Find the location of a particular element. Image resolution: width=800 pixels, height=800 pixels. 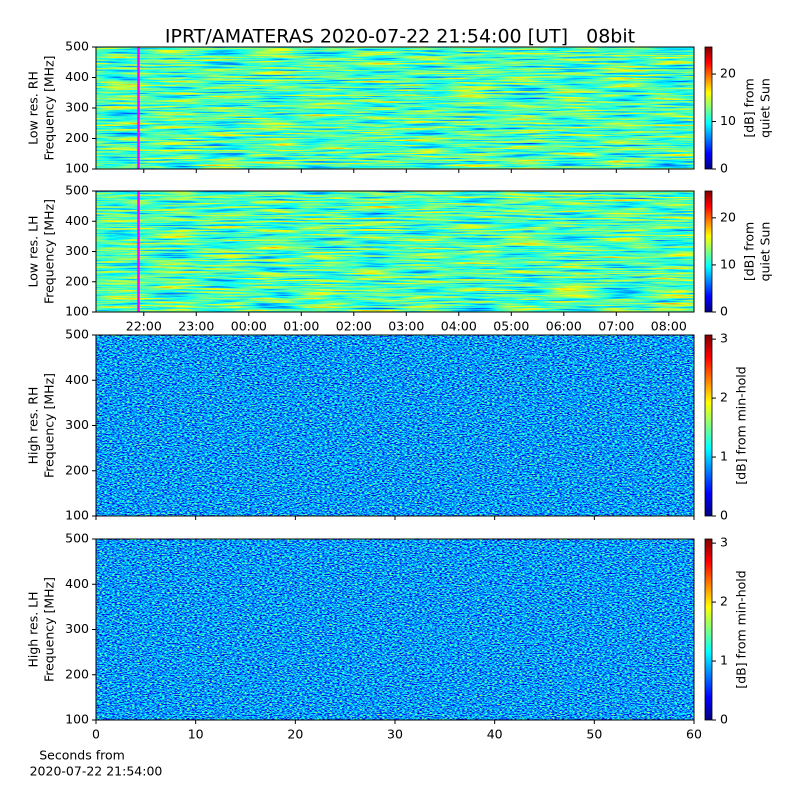

x-tick-label: 22:00 is located at coordinates (144, 326).